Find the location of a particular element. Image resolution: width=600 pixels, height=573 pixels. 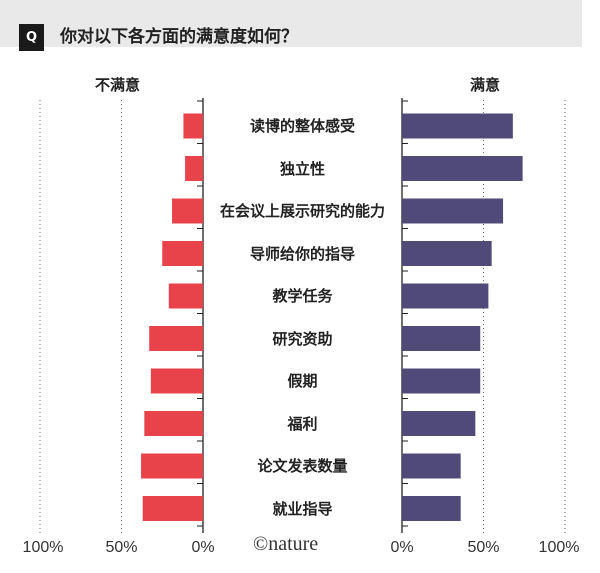

header-bar is located at coordinates (291, 23).